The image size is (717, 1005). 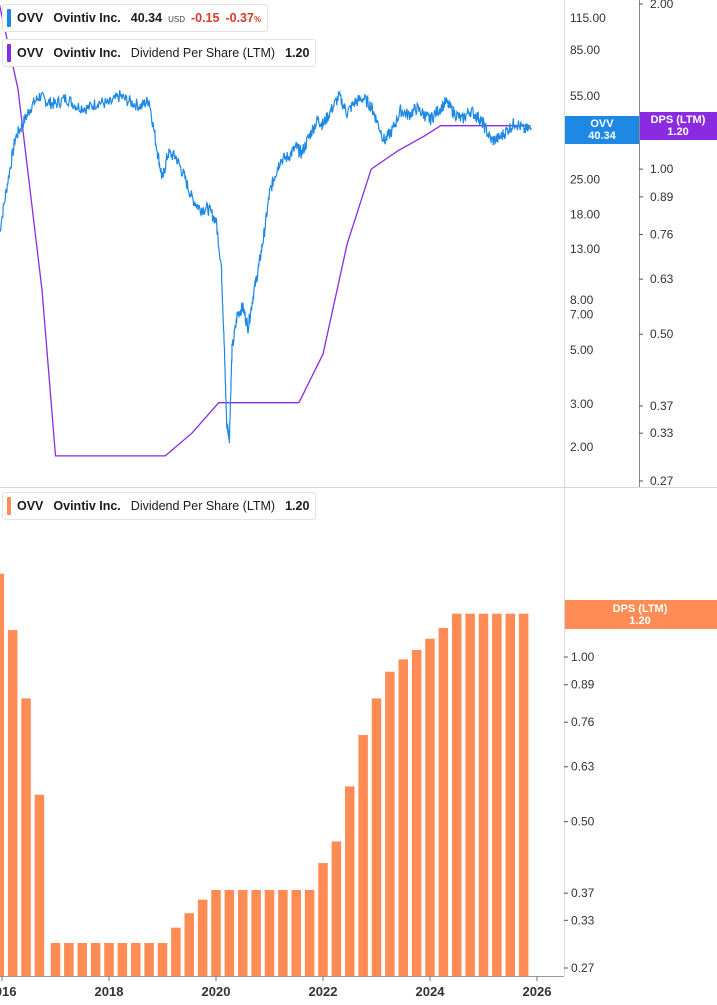 What do you see at coordinates (585, 249) in the screenshot?
I see `price-tick-label: 13.00` at bounding box center [585, 249].